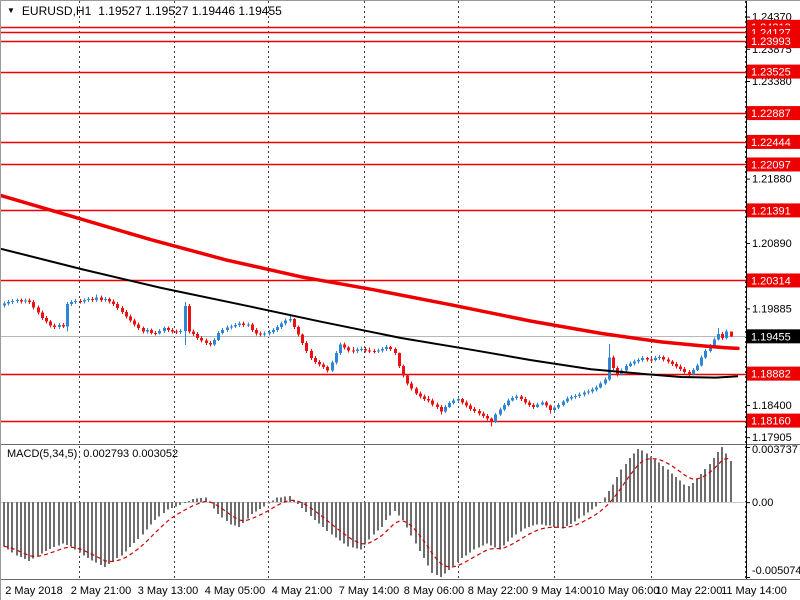  What do you see at coordinates (771, 337) in the screenshot?
I see `svg-text: 1.19455` at bounding box center [771, 337].